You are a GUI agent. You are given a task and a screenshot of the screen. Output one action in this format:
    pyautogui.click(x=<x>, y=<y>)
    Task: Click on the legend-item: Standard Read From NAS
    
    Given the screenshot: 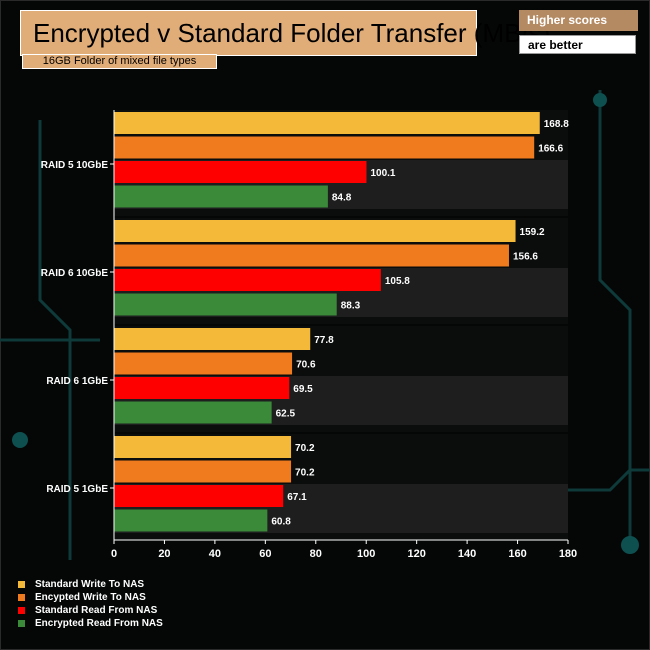 What is the action you would take?
    pyautogui.click(x=90, y=610)
    